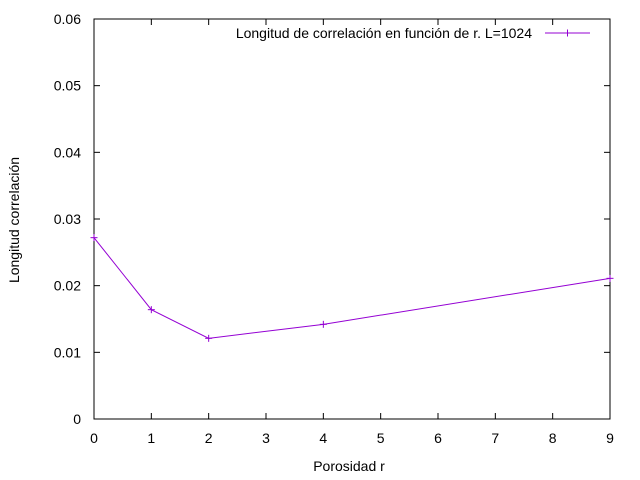 The image size is (640, 480). I want to click on y-tick-label: 0.02, so click(67, 286).